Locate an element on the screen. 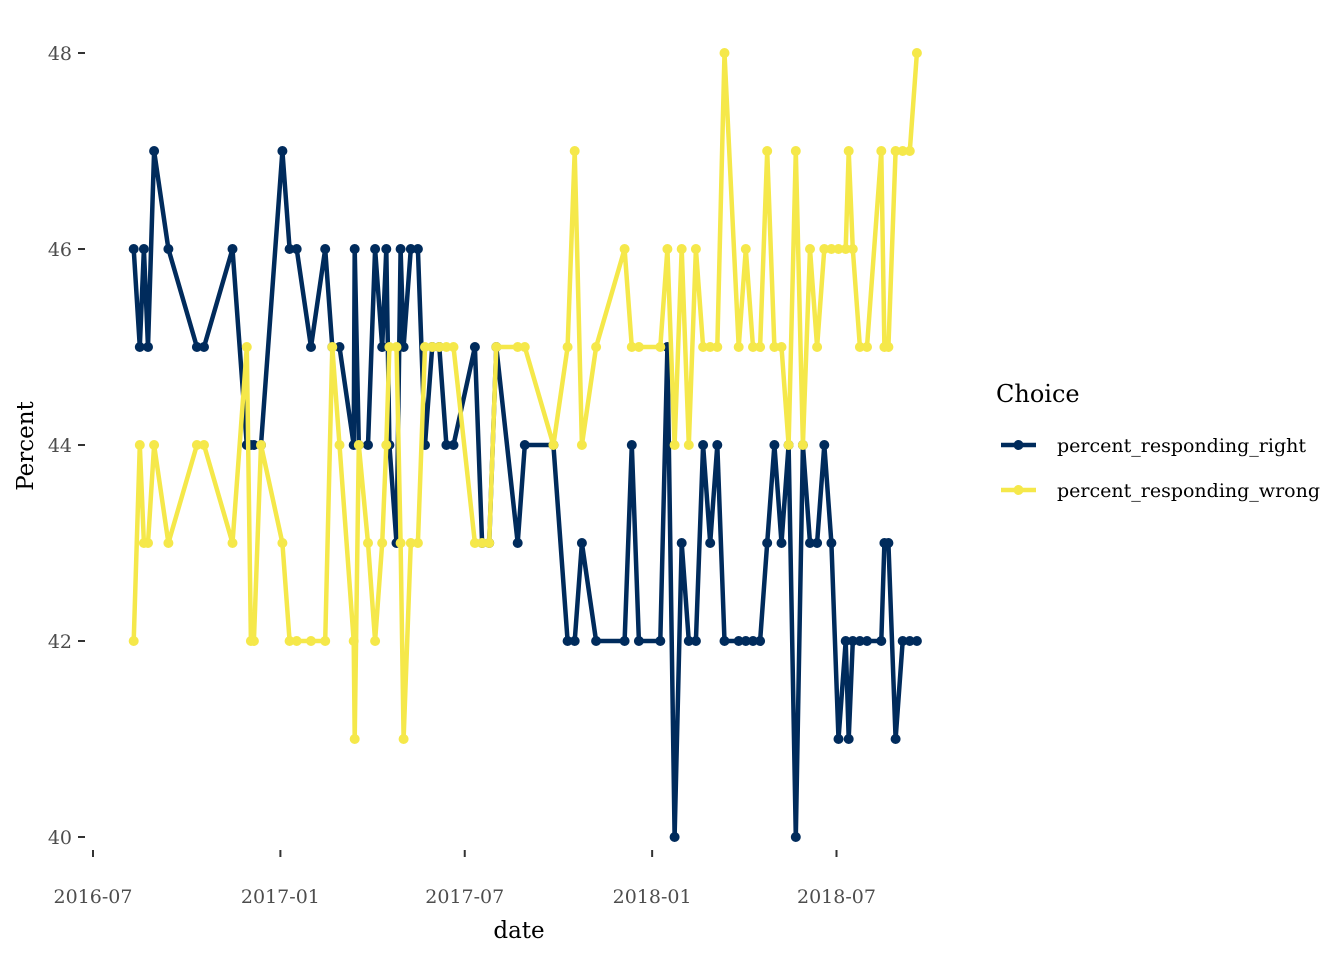 The height and width of the screenshot is (960, 1344). y-tick-label: 42 is located at coordinates (60, 642).